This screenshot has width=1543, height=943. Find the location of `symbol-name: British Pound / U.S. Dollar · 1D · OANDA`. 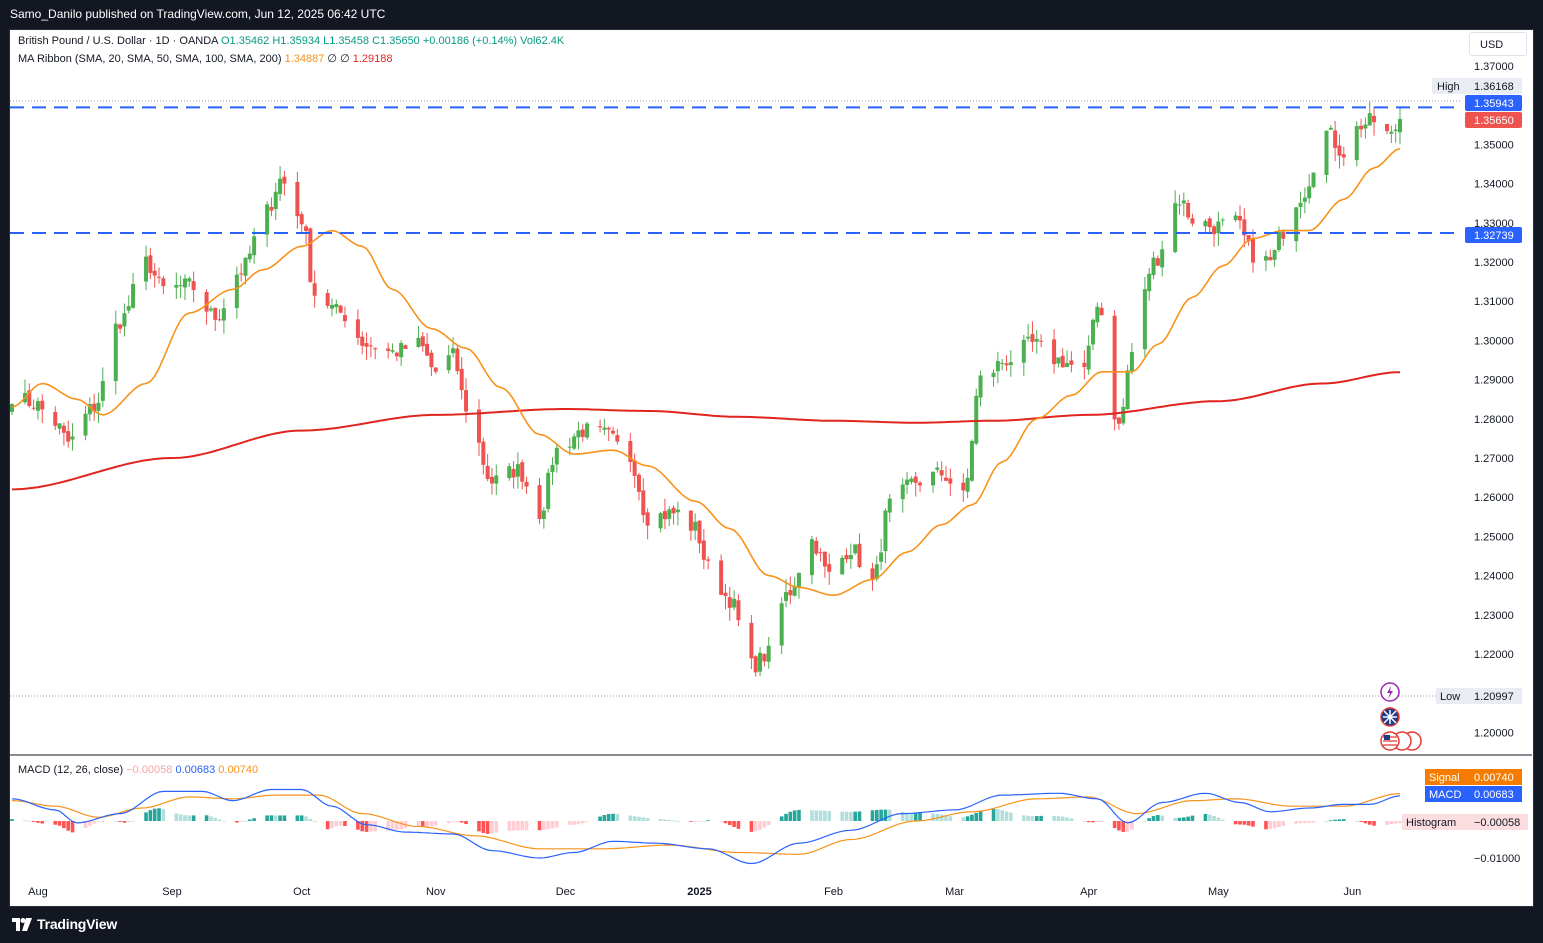

symbol-name: British Pound / U.S. Dollar · 1D · OANDA is located at coordinates (118, 41).